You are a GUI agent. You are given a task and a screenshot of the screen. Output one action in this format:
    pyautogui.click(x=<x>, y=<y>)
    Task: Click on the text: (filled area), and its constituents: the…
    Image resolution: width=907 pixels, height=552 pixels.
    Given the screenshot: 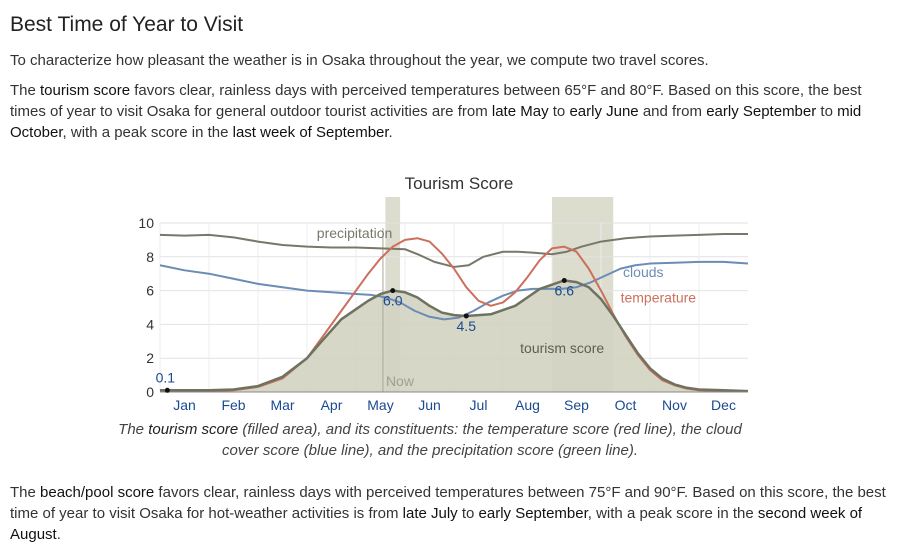 What is the action you would take?
    pyautogui.click(x=481, y=440)
    